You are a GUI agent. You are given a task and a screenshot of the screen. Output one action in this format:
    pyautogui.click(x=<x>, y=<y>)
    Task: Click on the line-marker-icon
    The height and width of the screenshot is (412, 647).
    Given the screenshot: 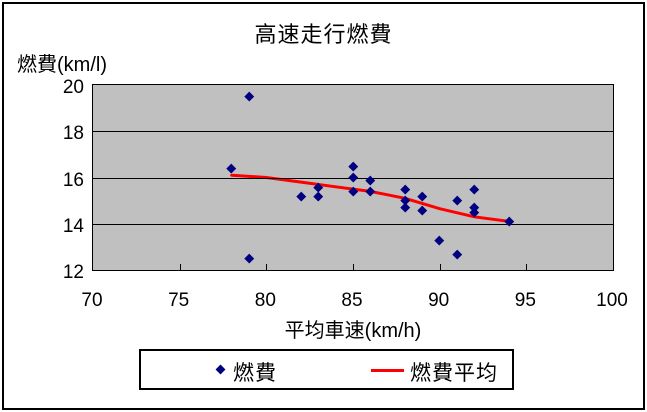 What is the action you would take?
    pyautogui.click(x=387, y=370)
    